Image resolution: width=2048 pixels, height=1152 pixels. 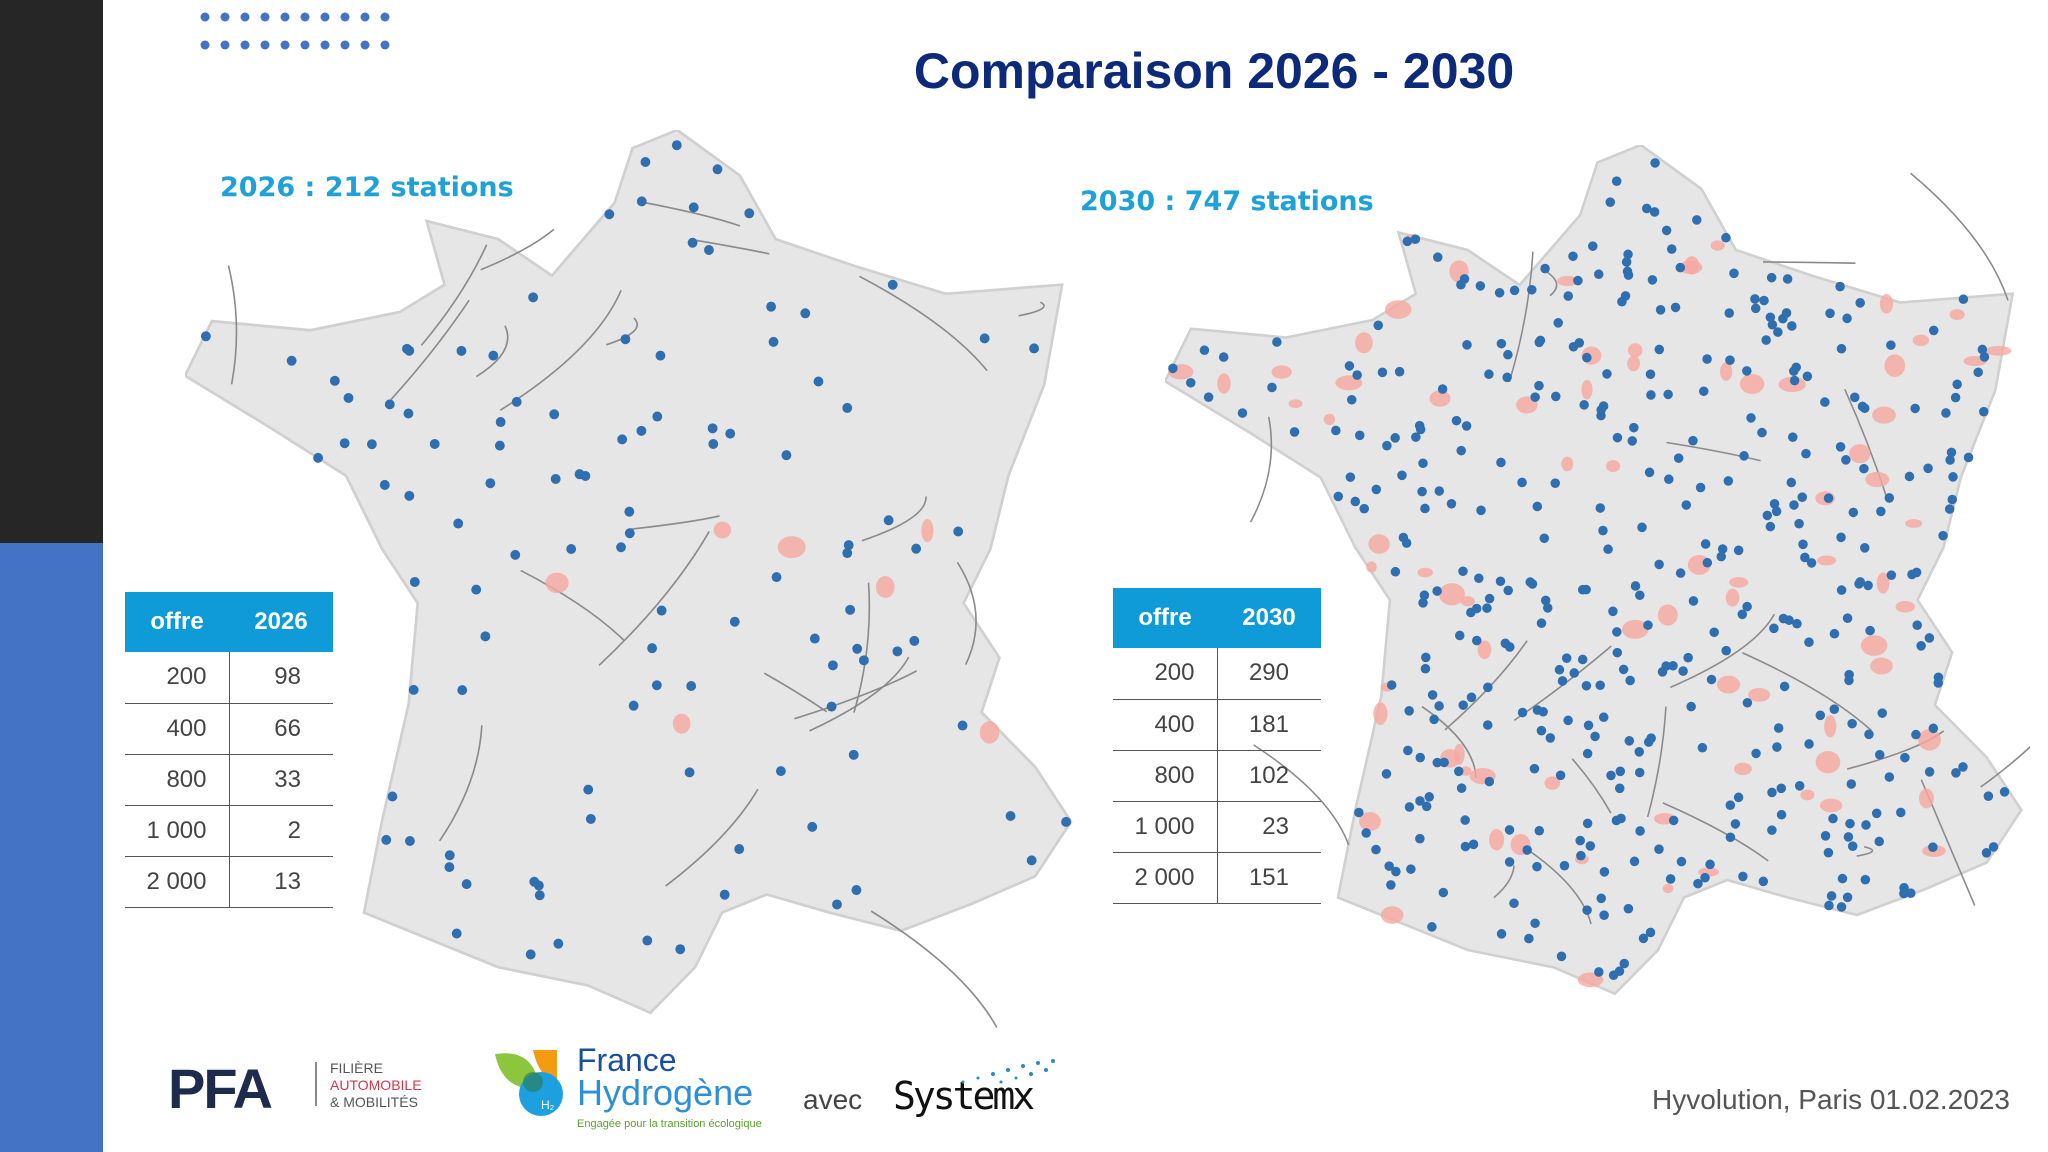 I want to click on cell: 102, so click(x=1269, y=776).